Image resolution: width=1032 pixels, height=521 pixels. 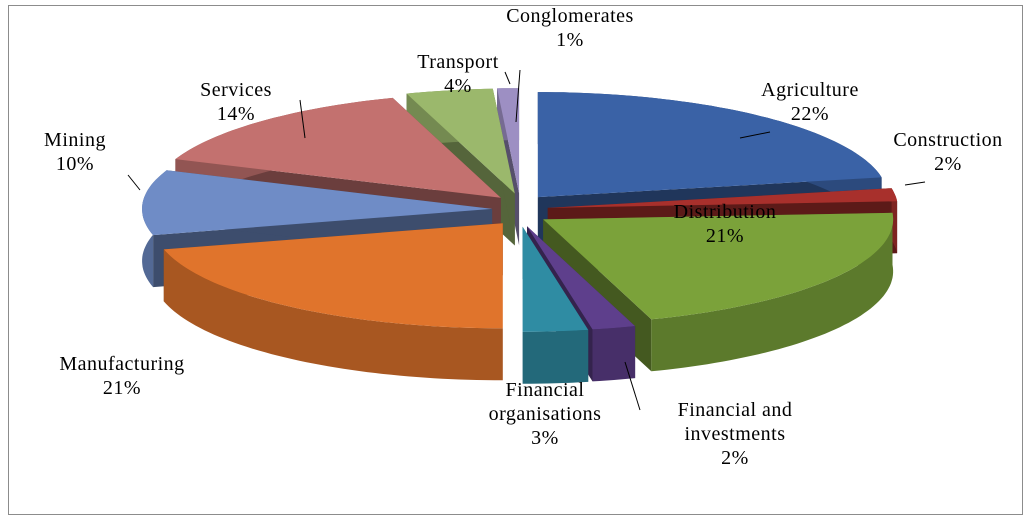 I want to click on slice-label: Distribution 21%, so click(x=725, y=224).